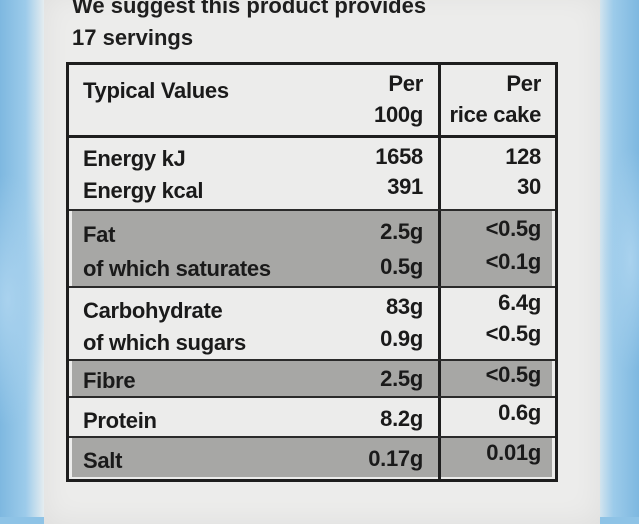 The image size is (639, 524). I want to click on row-label-fibre: Fibre, so click(109, 380).